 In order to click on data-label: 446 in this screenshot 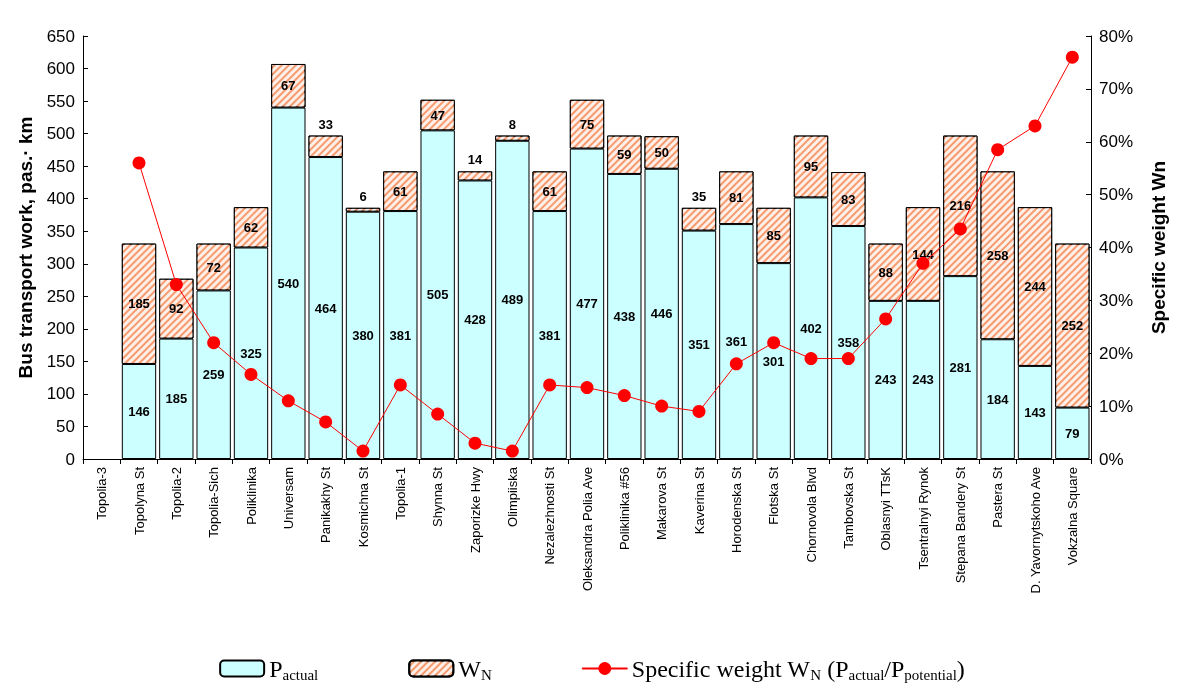, I will do `click(661, 314)`.